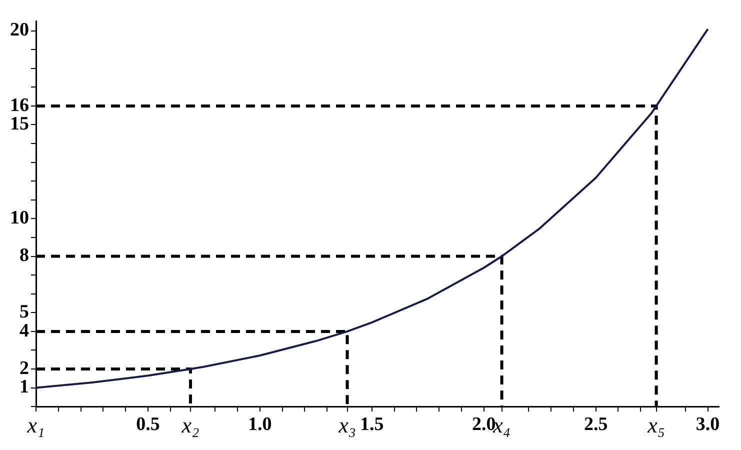 The width and height of the screenshot is (741, 450). Describe the element at coordinates (656, 425) in the screenshot. I see `x-tick-label: x₅` at that location.